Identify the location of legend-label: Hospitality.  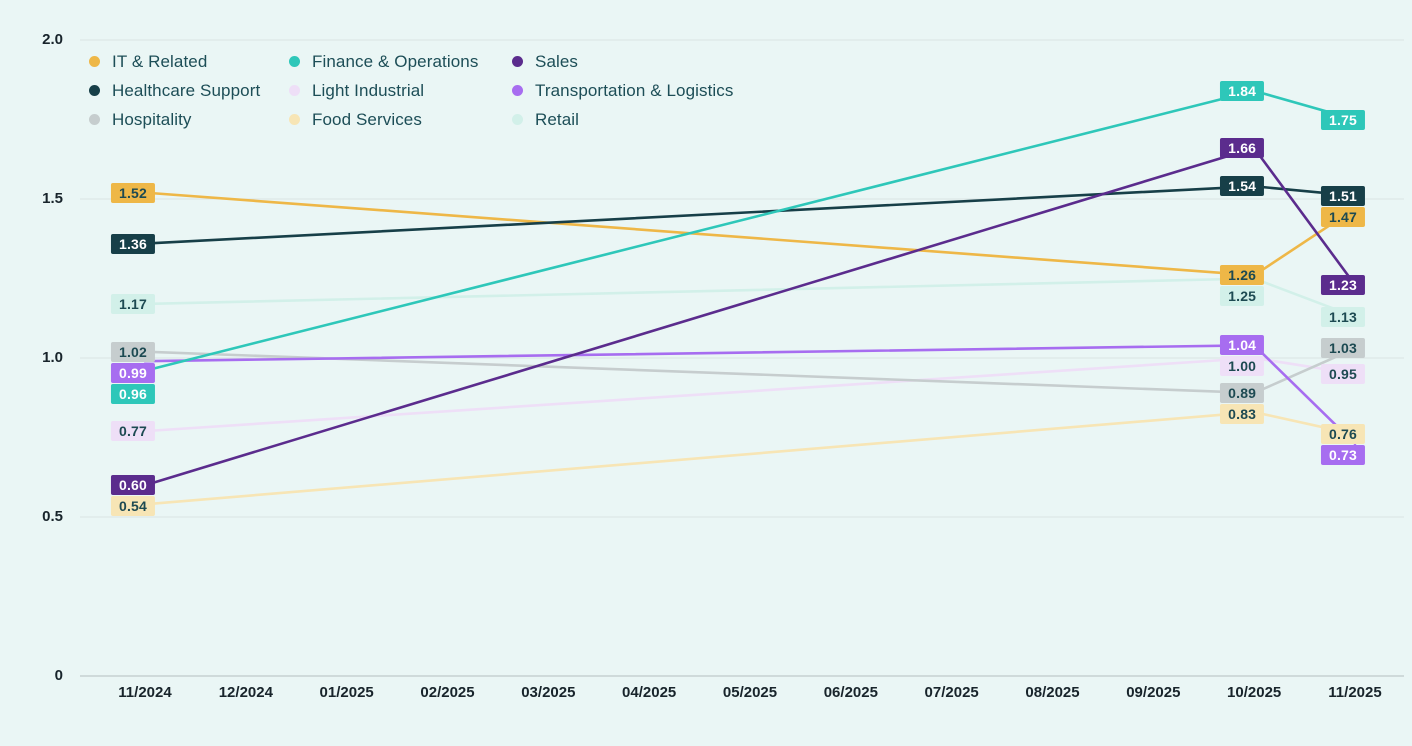
(152, 119).